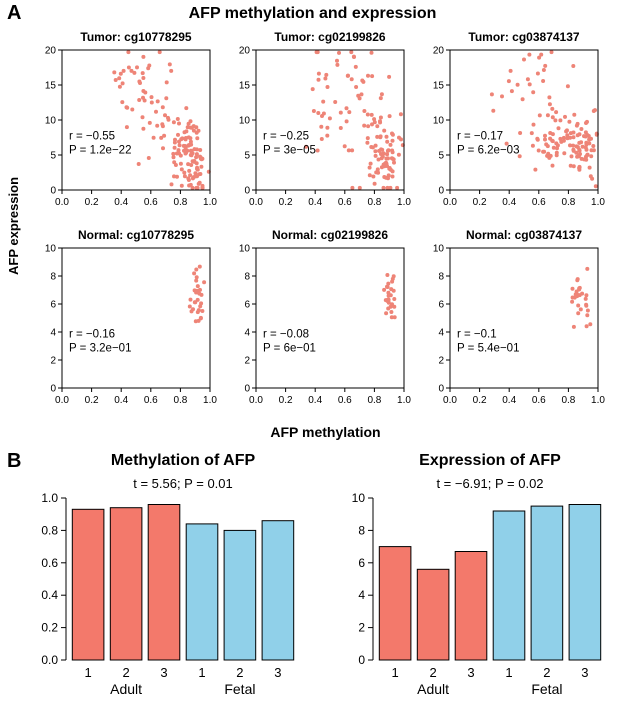 The height and width of the screenshot is (703, 625). Describe the element at coordinates (53, 156) in the screenshot. I see `y-tick-label: 5` at that location.